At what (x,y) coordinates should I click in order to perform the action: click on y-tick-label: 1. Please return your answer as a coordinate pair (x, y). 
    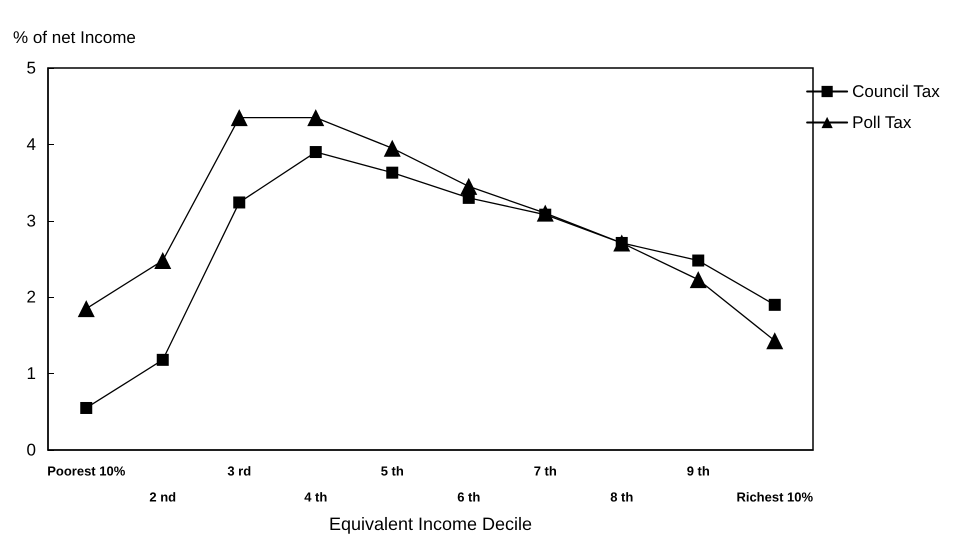
    Looking at the image, I should click on (31, 374).